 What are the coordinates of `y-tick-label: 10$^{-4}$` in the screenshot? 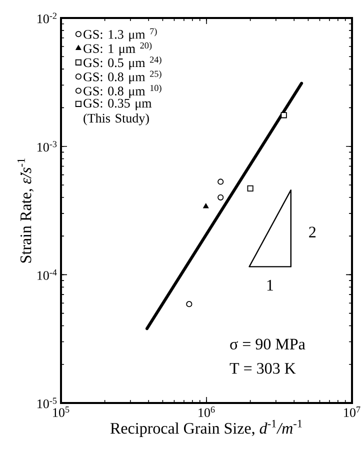 It's located at (47, 274).